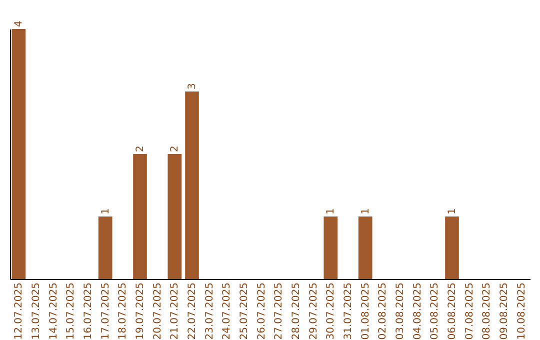 Image resolution: width=540 pixels, height=340 pixels. What do you see at coordinates (158, 311) in the screenshot?
I see `x-tick-label: 20.07.2025` at bounding box center [158, 311].